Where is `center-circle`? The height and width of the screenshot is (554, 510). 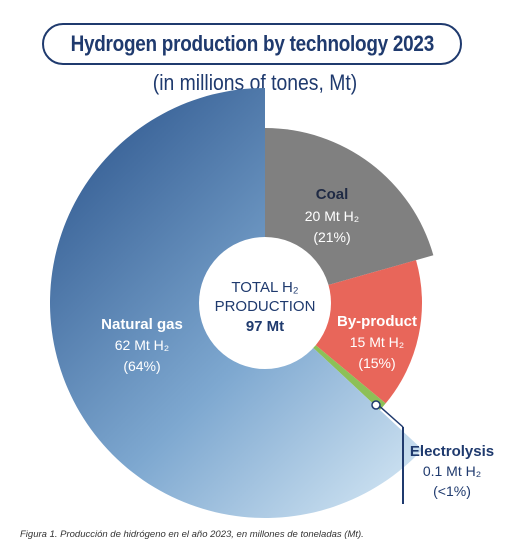 center-circle is located at coordinates (265, 303).